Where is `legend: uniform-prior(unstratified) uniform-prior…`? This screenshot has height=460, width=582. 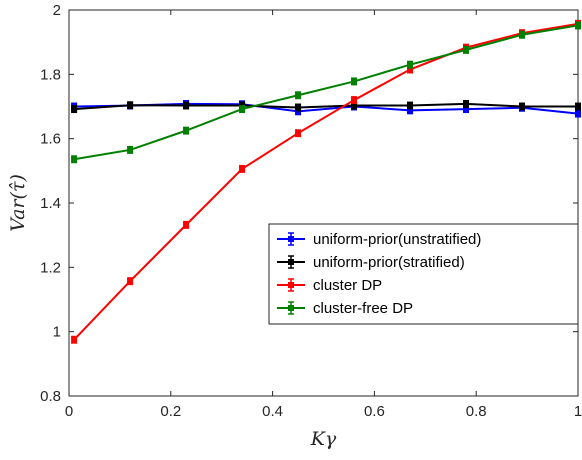
legend: uniform-prior(unstratified) uniform-prior… is located at coordinates (423, 274).